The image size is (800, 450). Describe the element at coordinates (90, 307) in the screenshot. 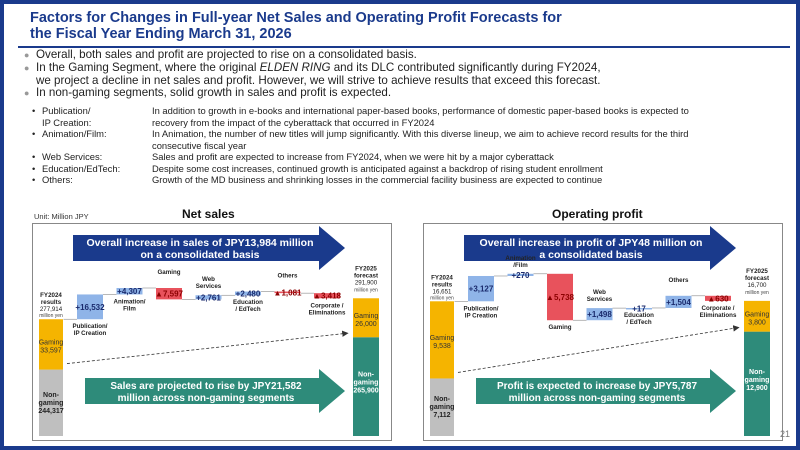

I see `waterfall-value-label: +16,532` at that location.